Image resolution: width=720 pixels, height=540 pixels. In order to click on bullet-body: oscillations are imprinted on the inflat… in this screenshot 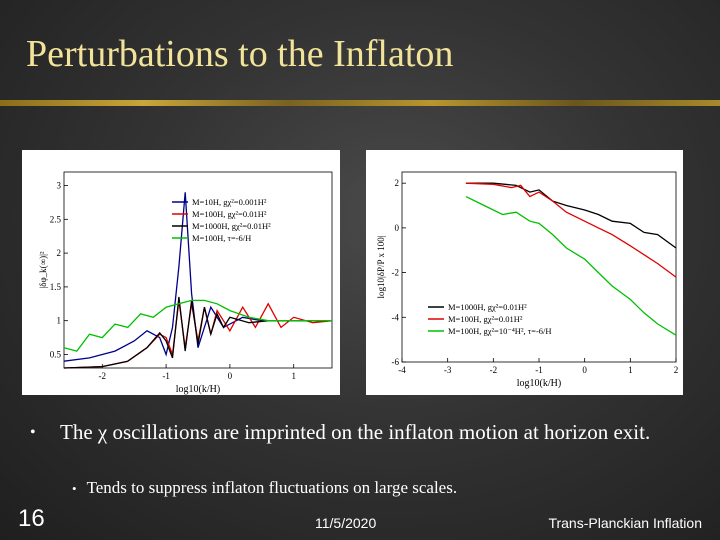, I will do `click(379, 432)`.